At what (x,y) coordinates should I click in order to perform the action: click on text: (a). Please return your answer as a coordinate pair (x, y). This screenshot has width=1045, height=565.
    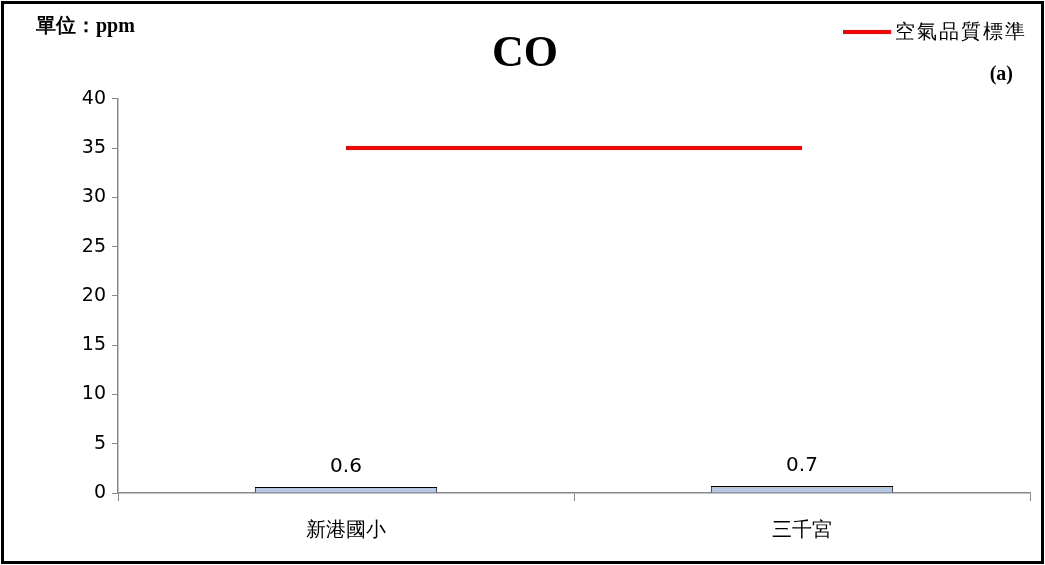
    Looking at the image, I should click on (1001, 73).